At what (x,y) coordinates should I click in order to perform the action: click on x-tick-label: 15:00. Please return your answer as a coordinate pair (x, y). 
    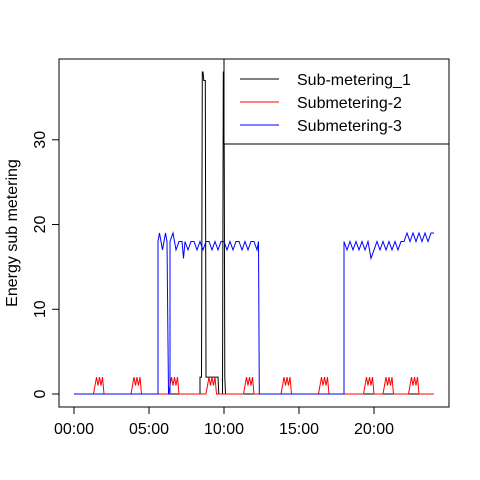
    Looking at the image, I should click on (299, 429).